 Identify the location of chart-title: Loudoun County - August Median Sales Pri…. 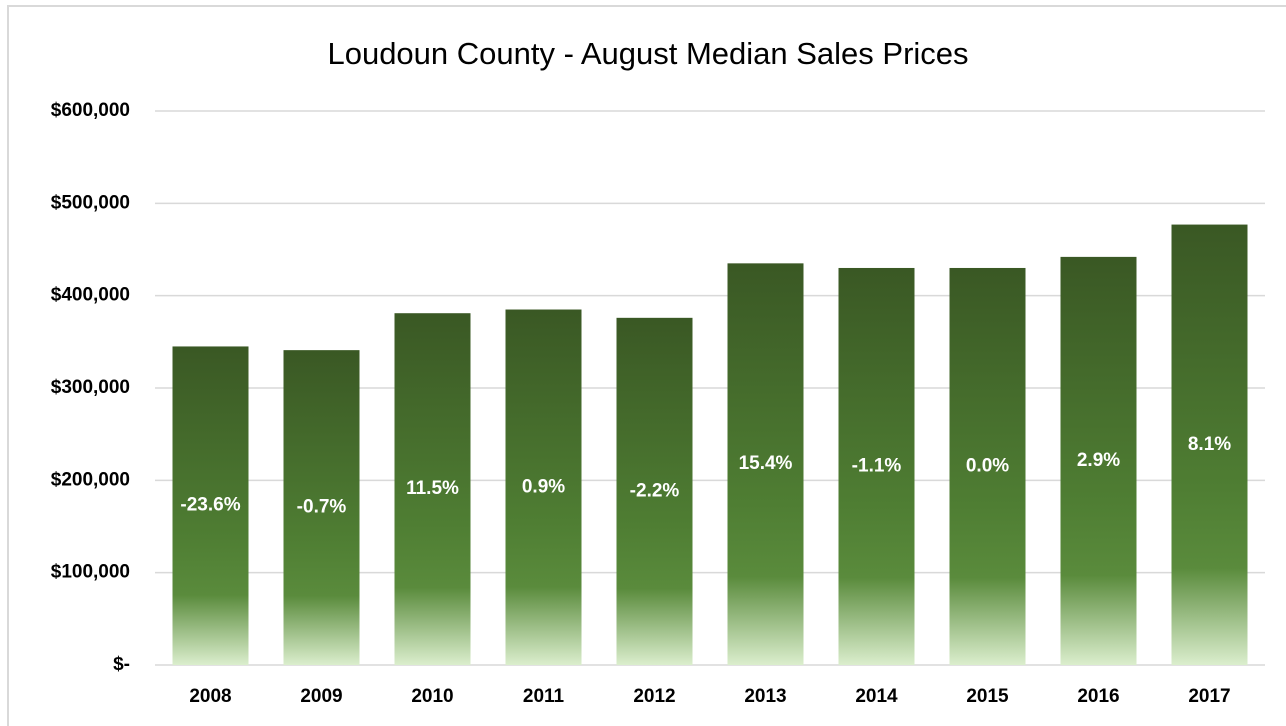
(647, 53).